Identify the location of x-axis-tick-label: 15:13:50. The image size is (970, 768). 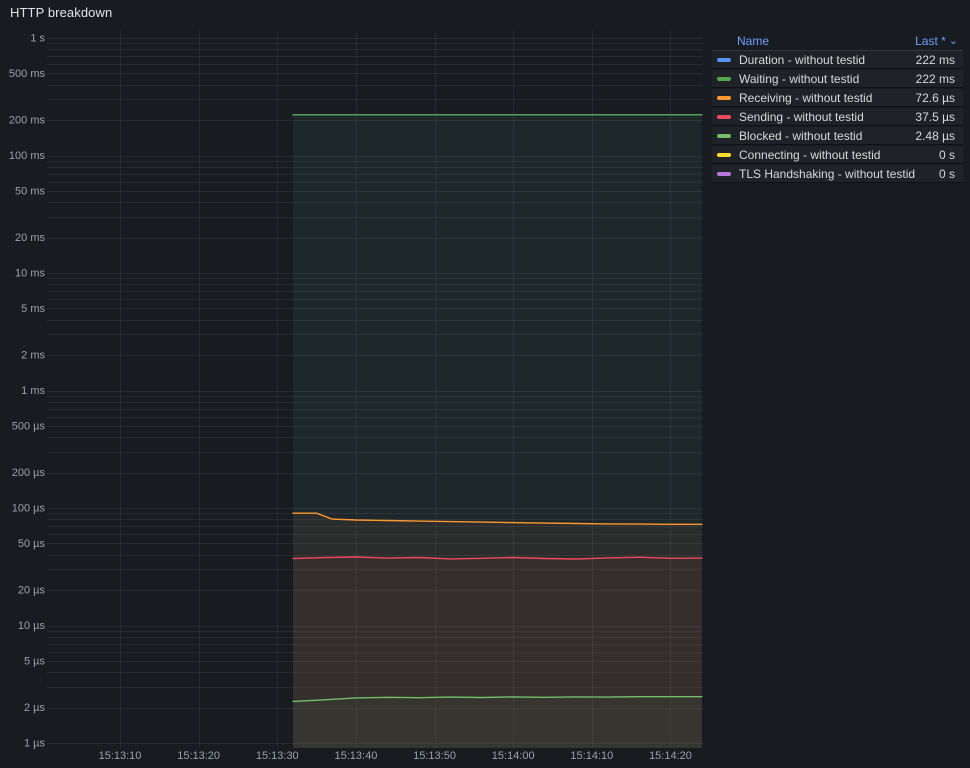
(434, 756).